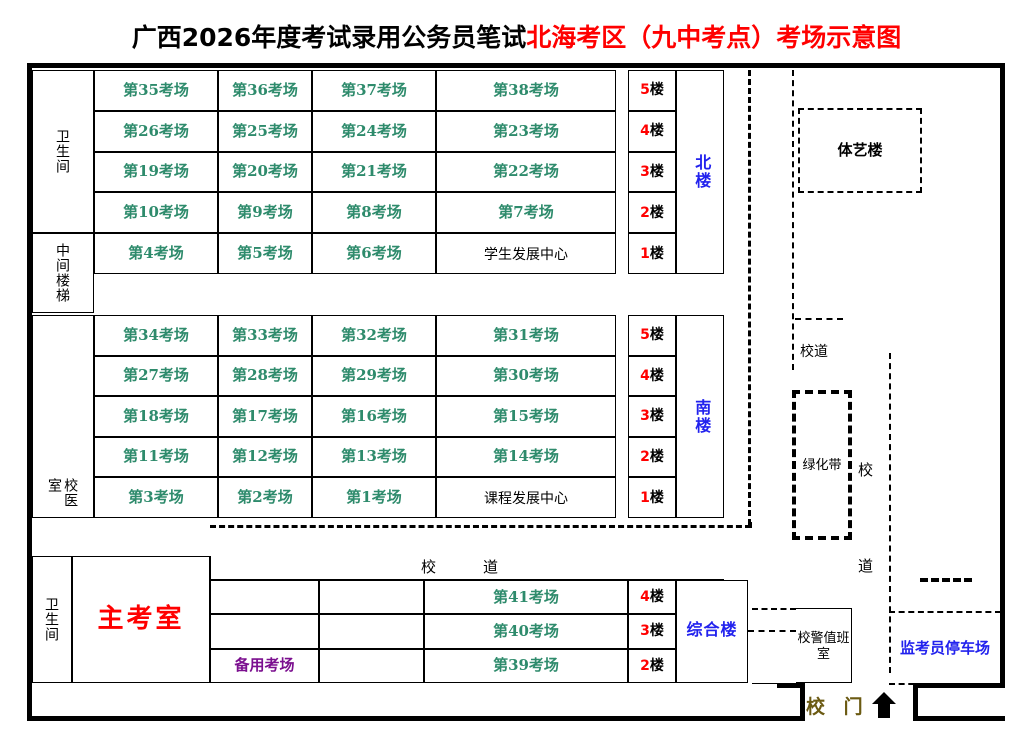 The image size is (1033, 741). Describe the element at coordinates (656, 212) in the screenshot. I see `north-floor-unit-r3: 楼` at that location.